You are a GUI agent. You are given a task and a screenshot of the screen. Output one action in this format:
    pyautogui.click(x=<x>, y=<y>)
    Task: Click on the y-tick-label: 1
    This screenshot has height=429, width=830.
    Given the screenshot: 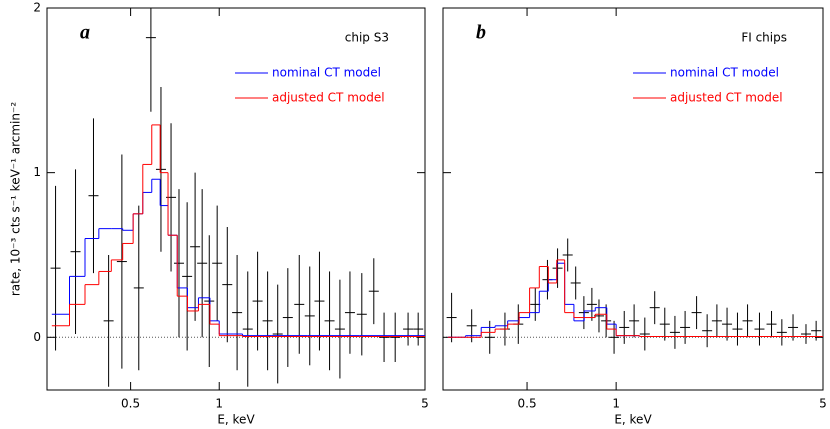 What is the action you would take?
    pyautogui.click(x=37, y=172)
    